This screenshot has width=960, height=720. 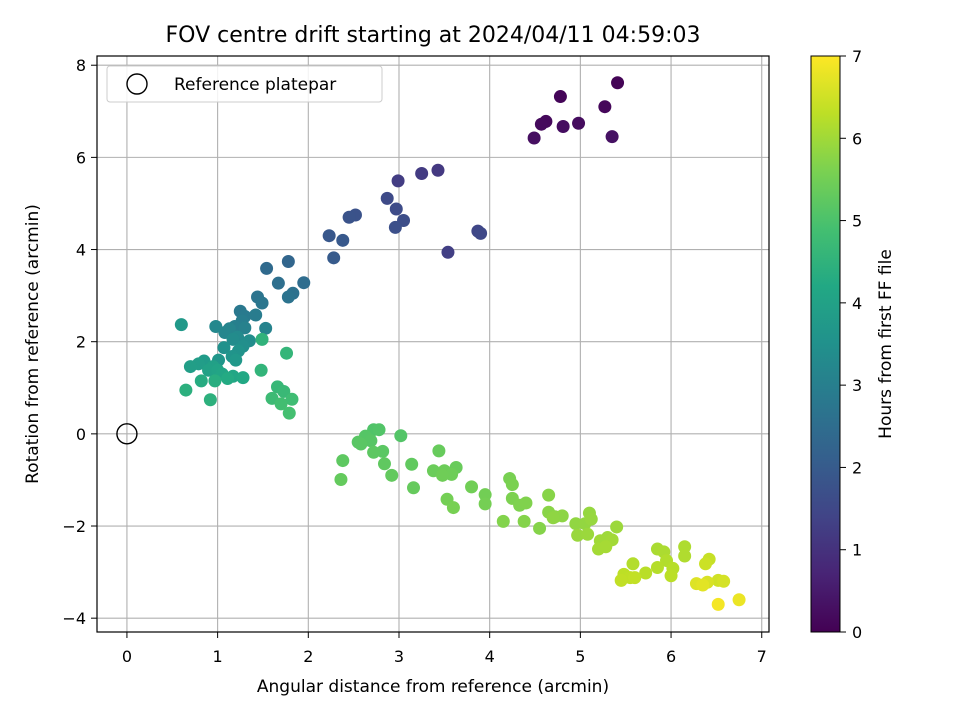 What do you see at coordinates (490, 656) in the screenshot?
I see `x-tick-label: 4` at bounding box center [490, 656].